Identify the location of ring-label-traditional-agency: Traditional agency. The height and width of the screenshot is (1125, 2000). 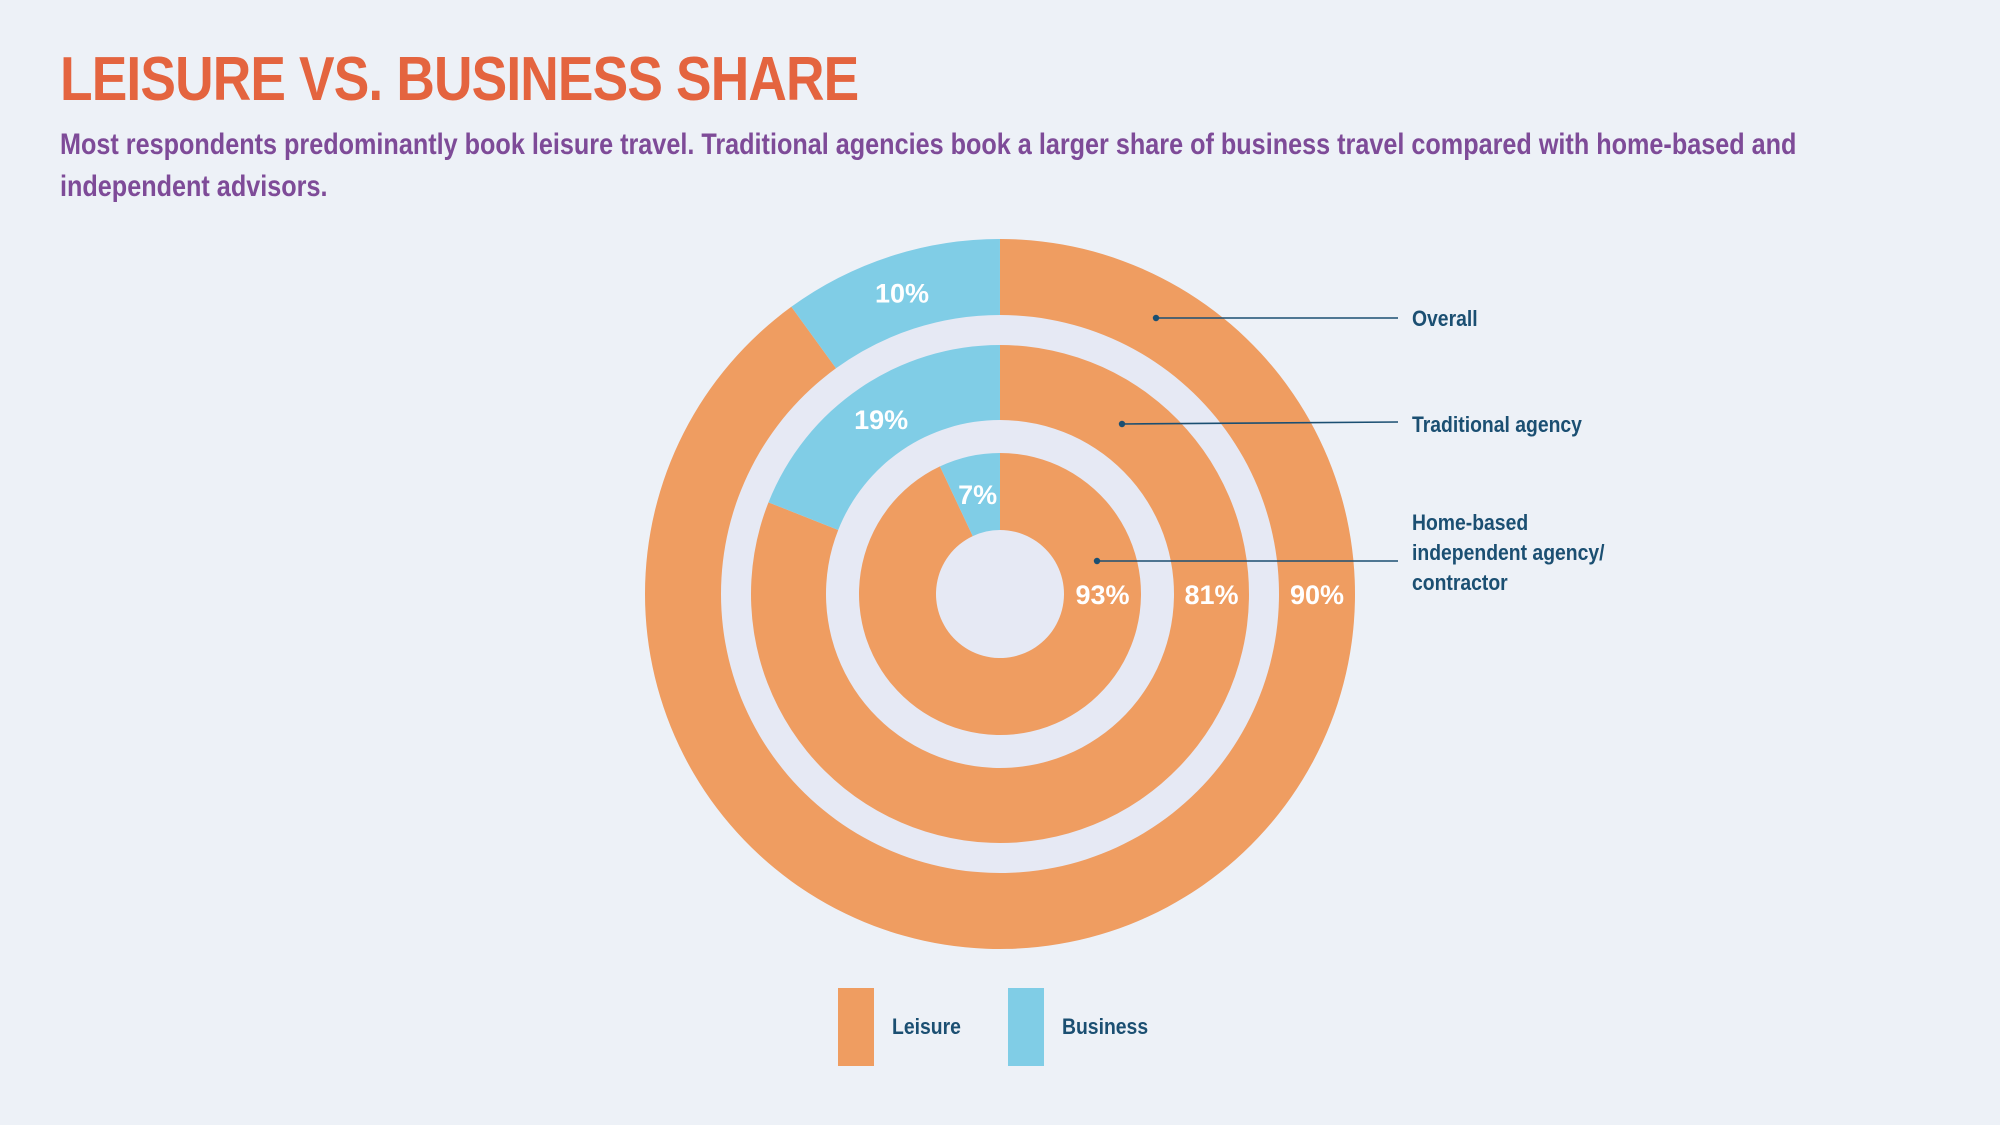
(1497, 425).